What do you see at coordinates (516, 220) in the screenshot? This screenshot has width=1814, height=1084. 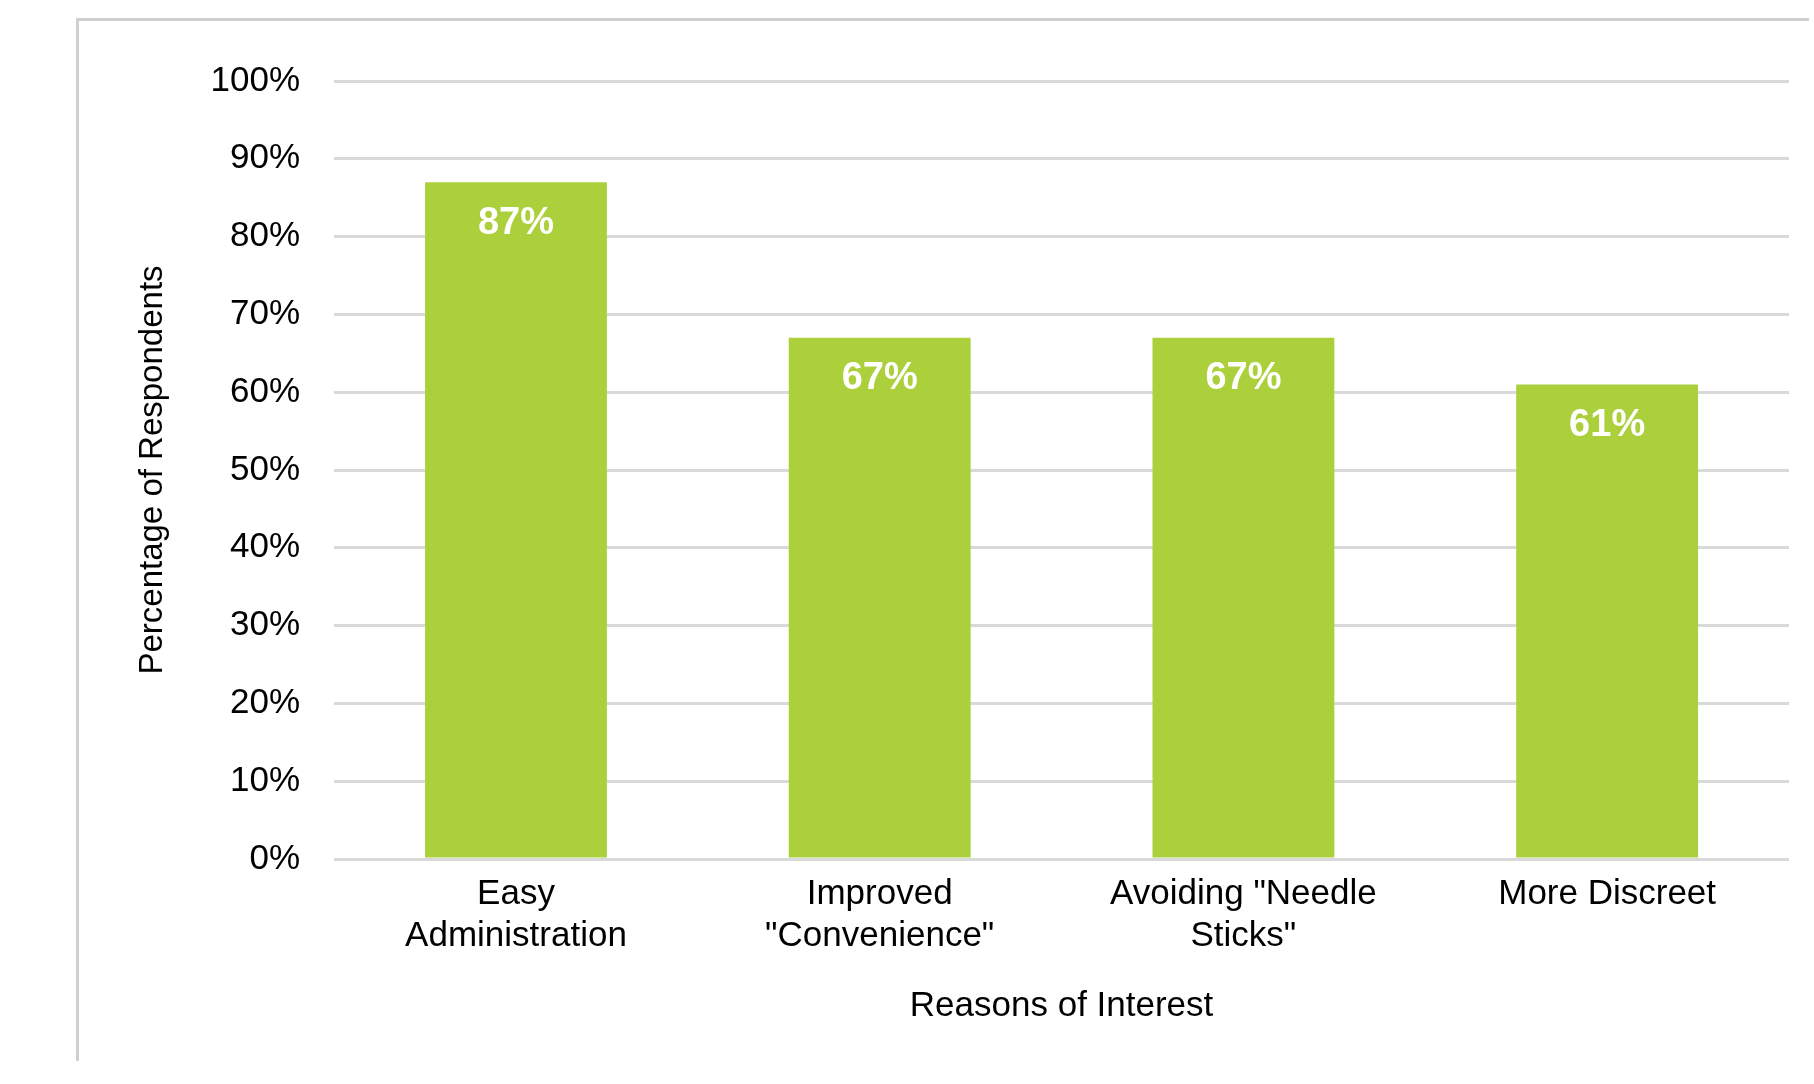 I see `data-label: 87%` at bounding box center [516, 220].